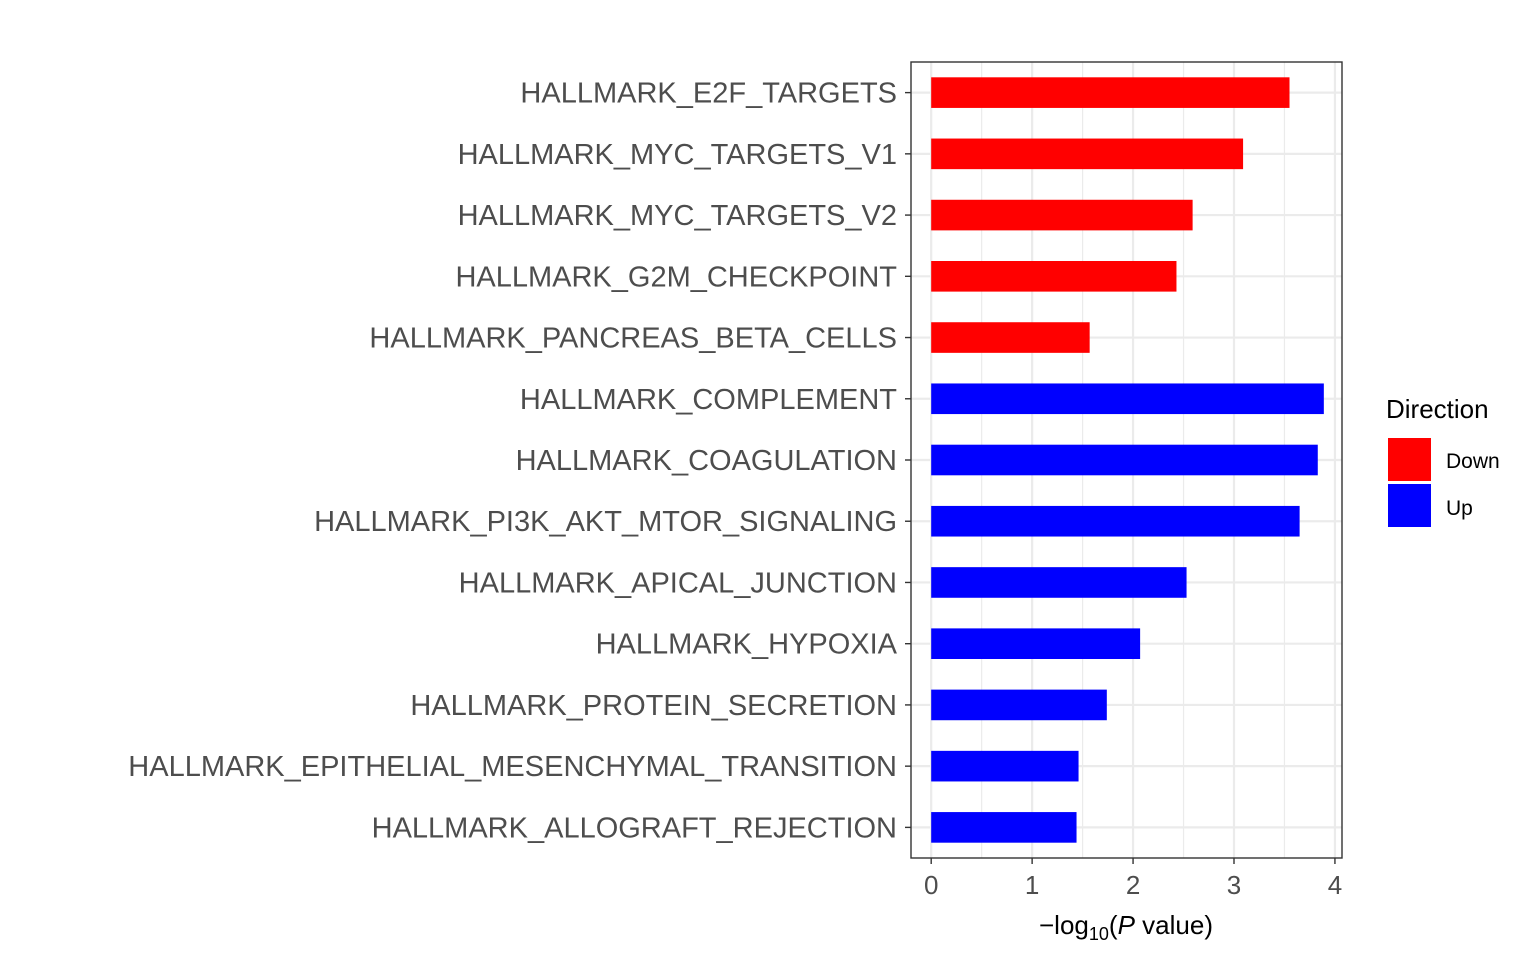 The image size is (1536, 960). Describe the element at coordinates (747, 645) in the screenshot. I see `y-tick-label: HALLMARK_HYPOXIA` at that location.